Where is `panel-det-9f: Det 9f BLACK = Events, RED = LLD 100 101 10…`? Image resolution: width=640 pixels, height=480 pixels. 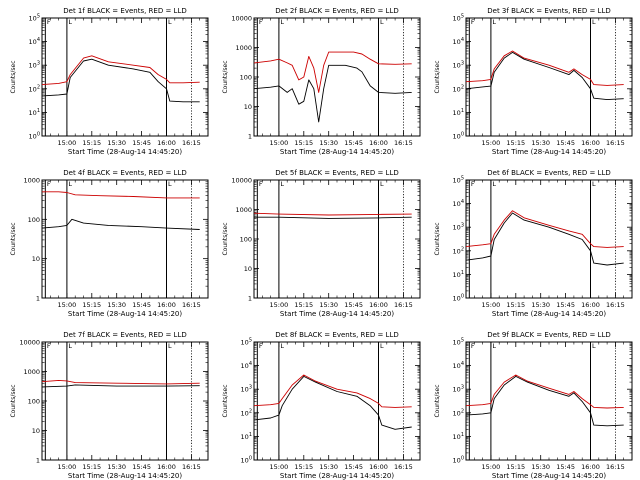
panel-det-9f: Det 9f BLACK = Events, RED = LLD 100 101 10… is located at coordinates (533, 405).